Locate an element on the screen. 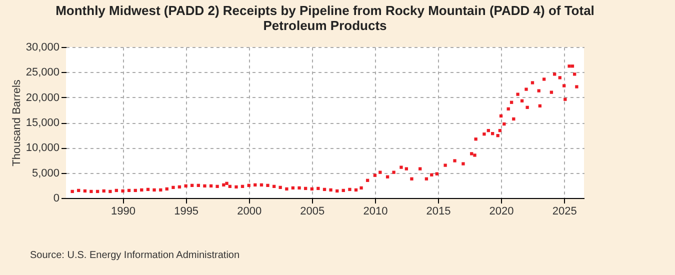 This screenshot has width=675, height=275. y-axis-title: Thousand Barrels is located at coordinates (16, 122).